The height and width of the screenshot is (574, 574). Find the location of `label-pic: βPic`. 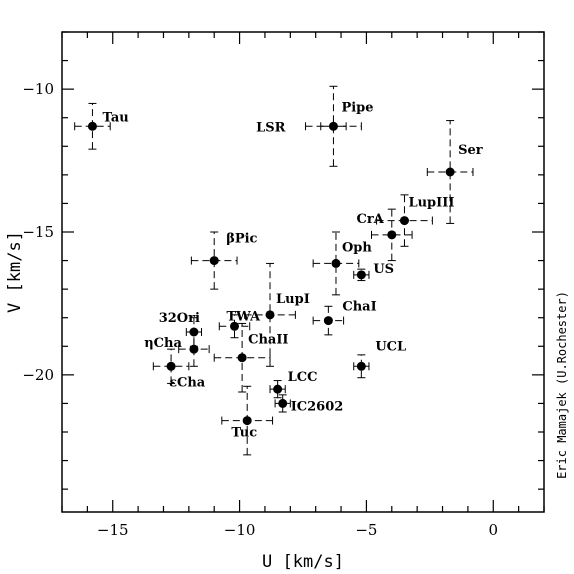

label-pic: βPic is located at coordinates (241, 239).